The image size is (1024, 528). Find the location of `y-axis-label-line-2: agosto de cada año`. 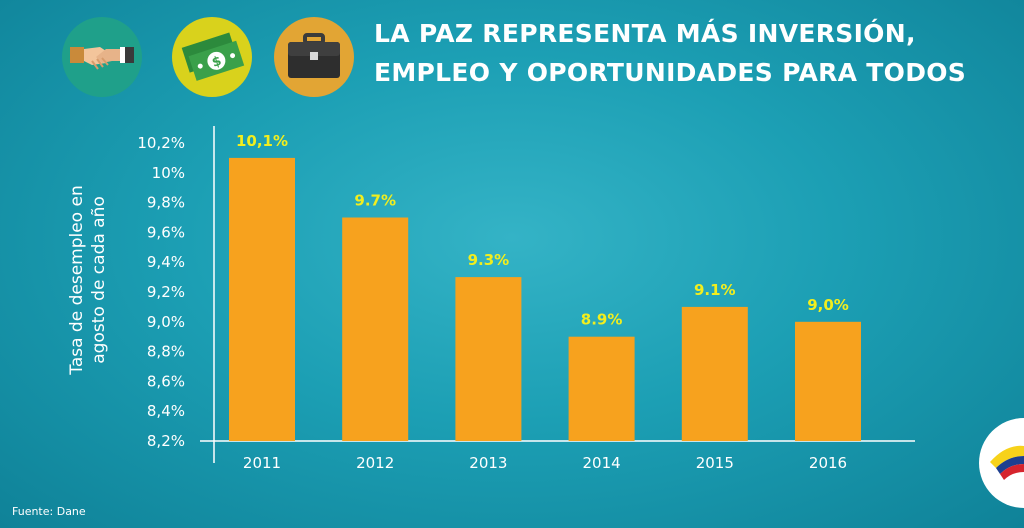

y-axis-label-line-2: agosto de cada año is located at coordinates (99, 280).